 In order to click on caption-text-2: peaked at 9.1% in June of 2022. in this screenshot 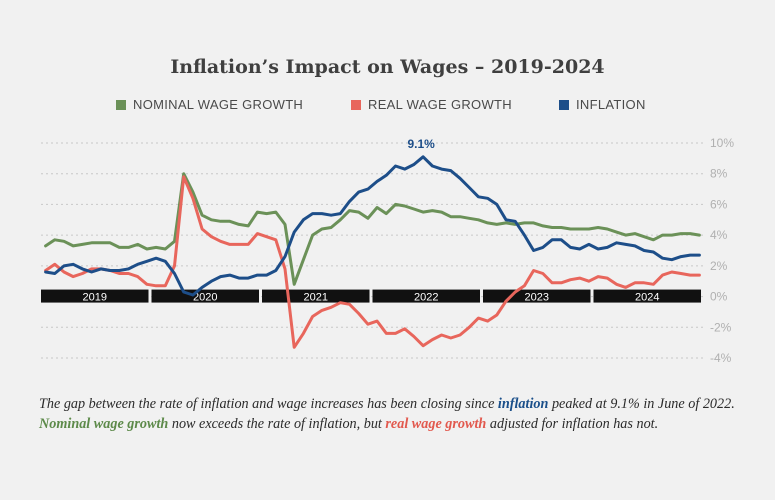, I will do `click(641, 404)`.